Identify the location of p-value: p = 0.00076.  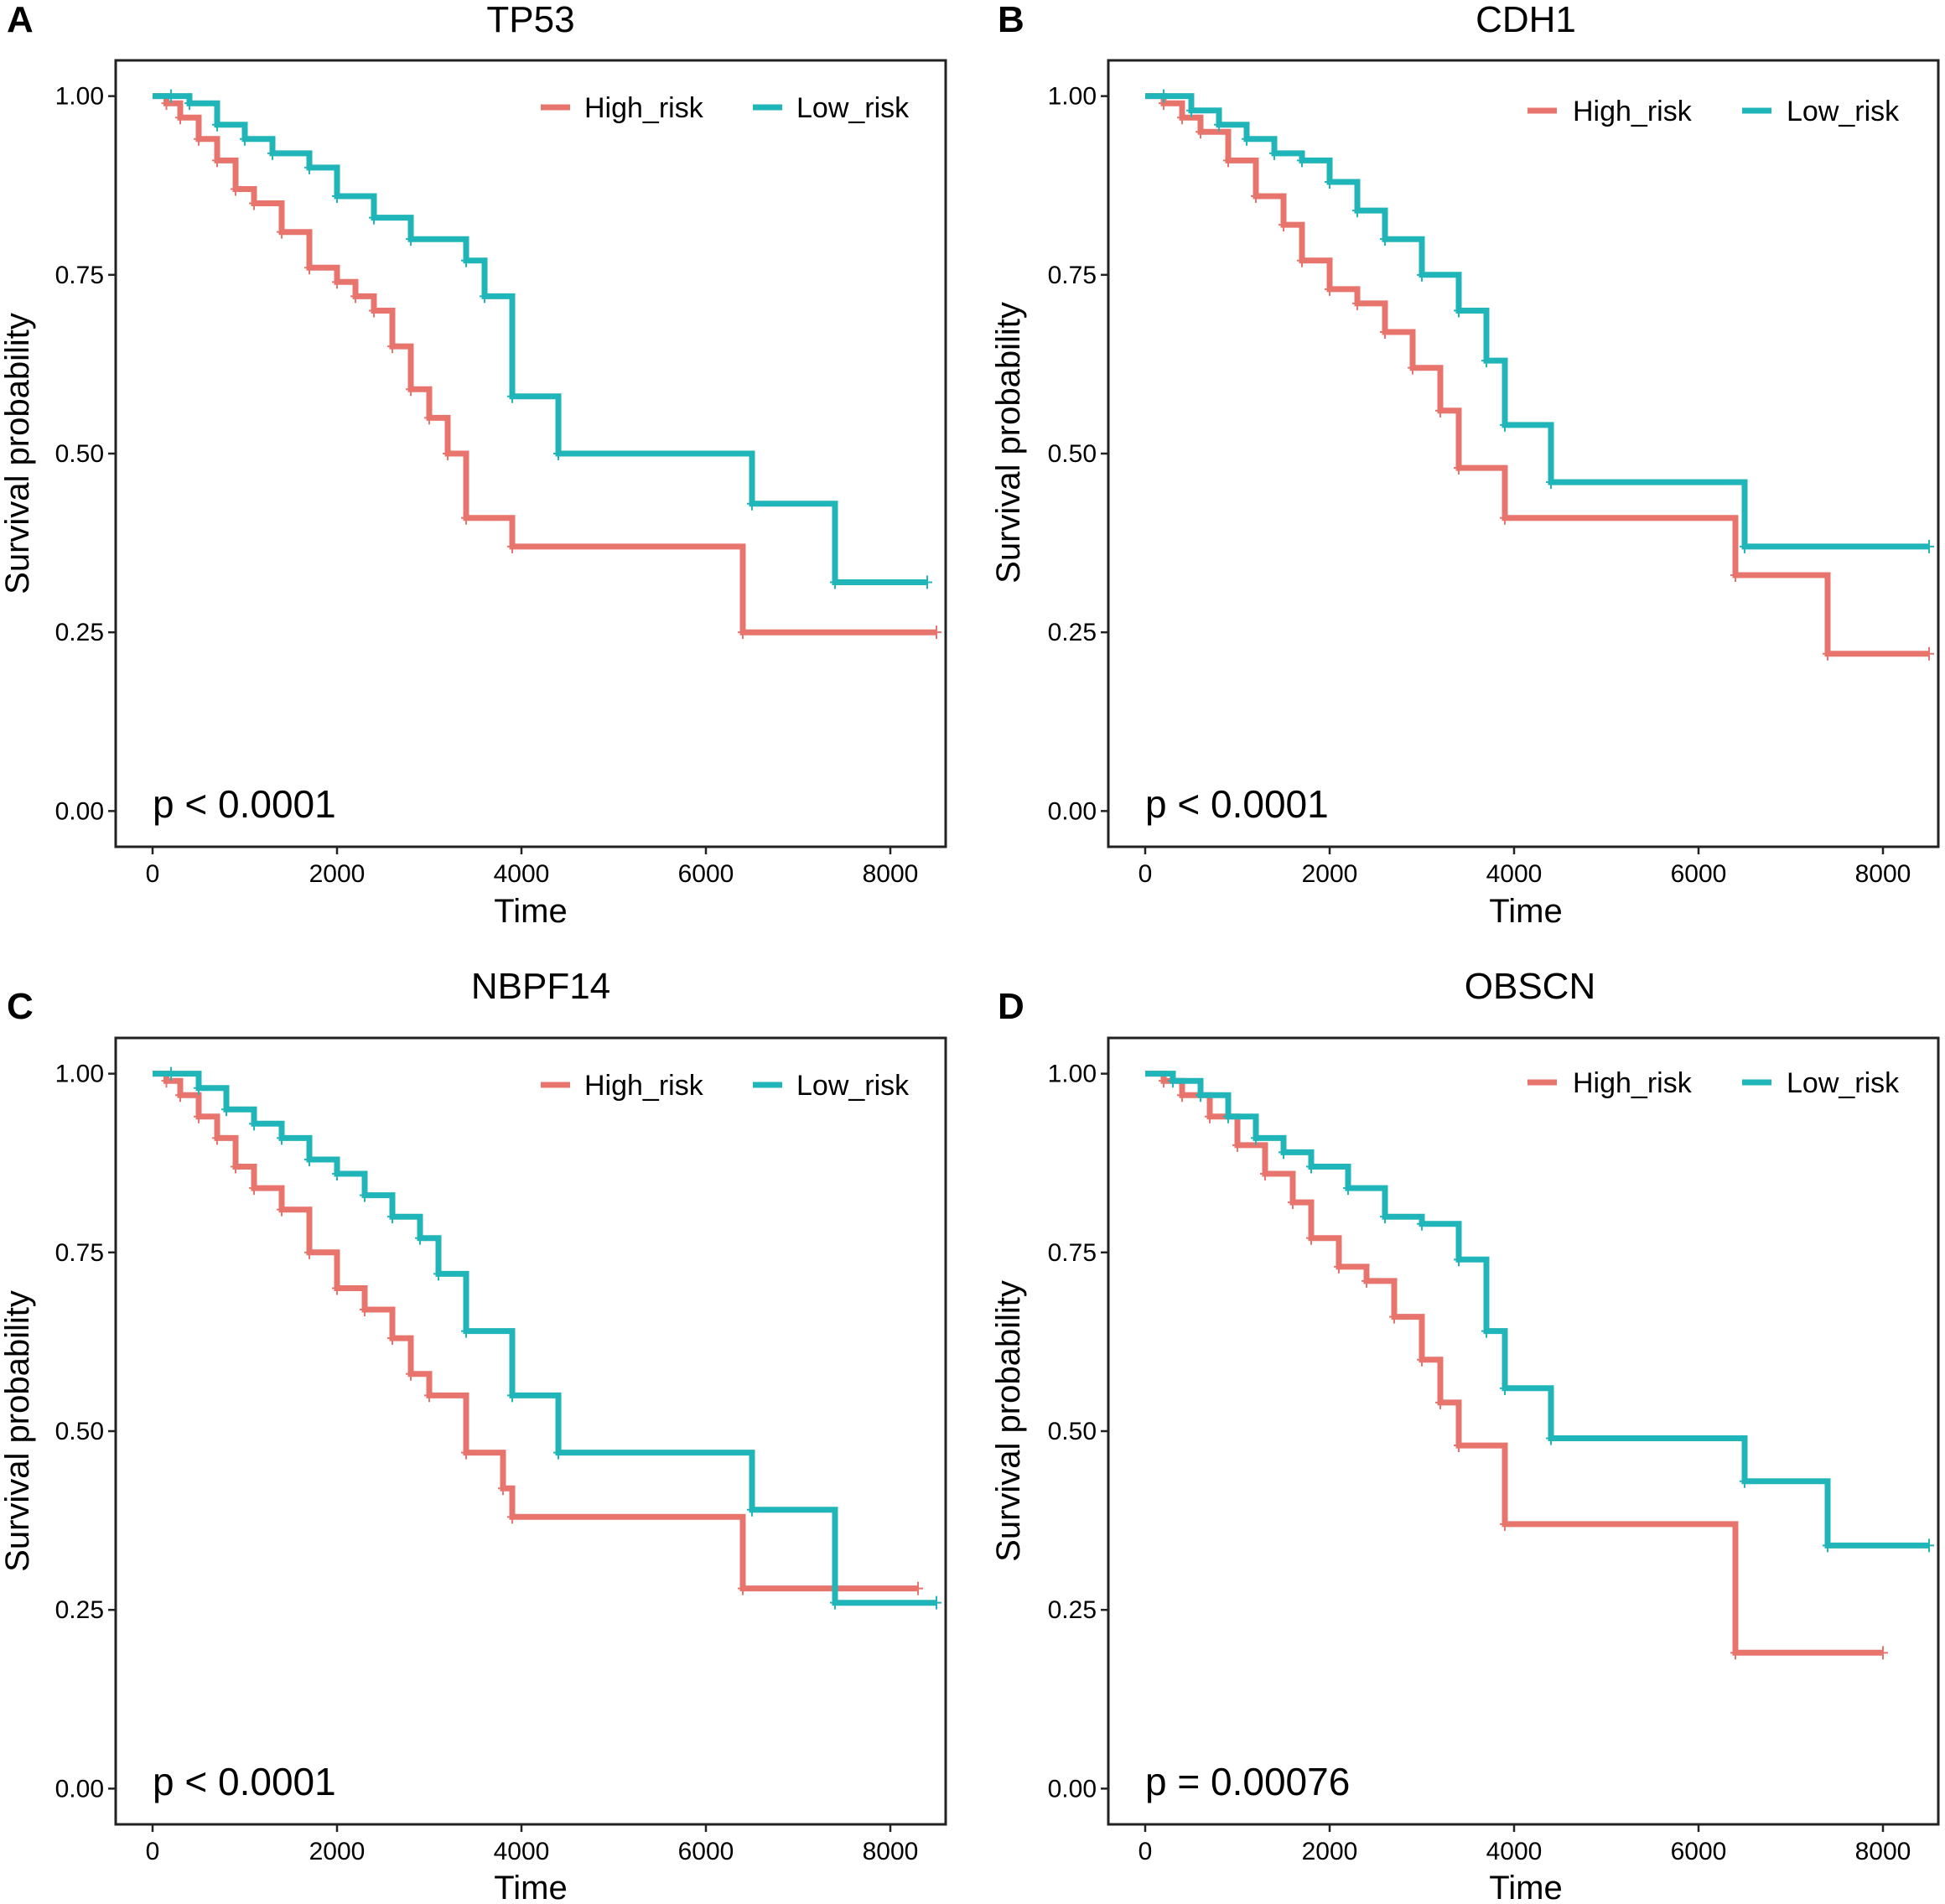
(1247, 1781).